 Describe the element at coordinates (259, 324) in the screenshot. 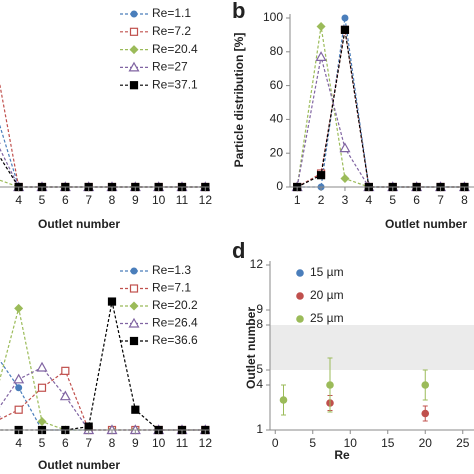

I see `y-tick-label: 8` at that location.